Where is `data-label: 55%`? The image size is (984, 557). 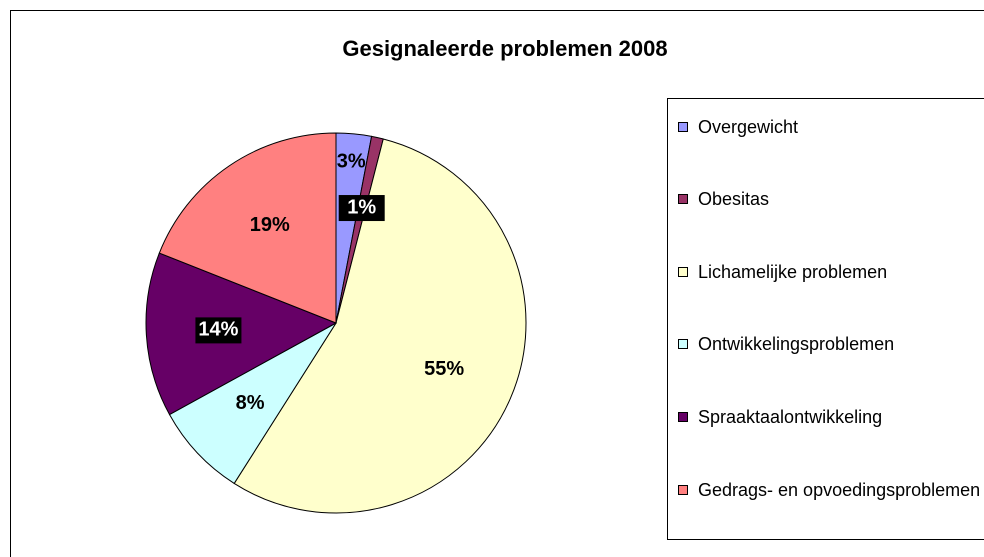 data-label: 55% is located at coordinates (444, 369).